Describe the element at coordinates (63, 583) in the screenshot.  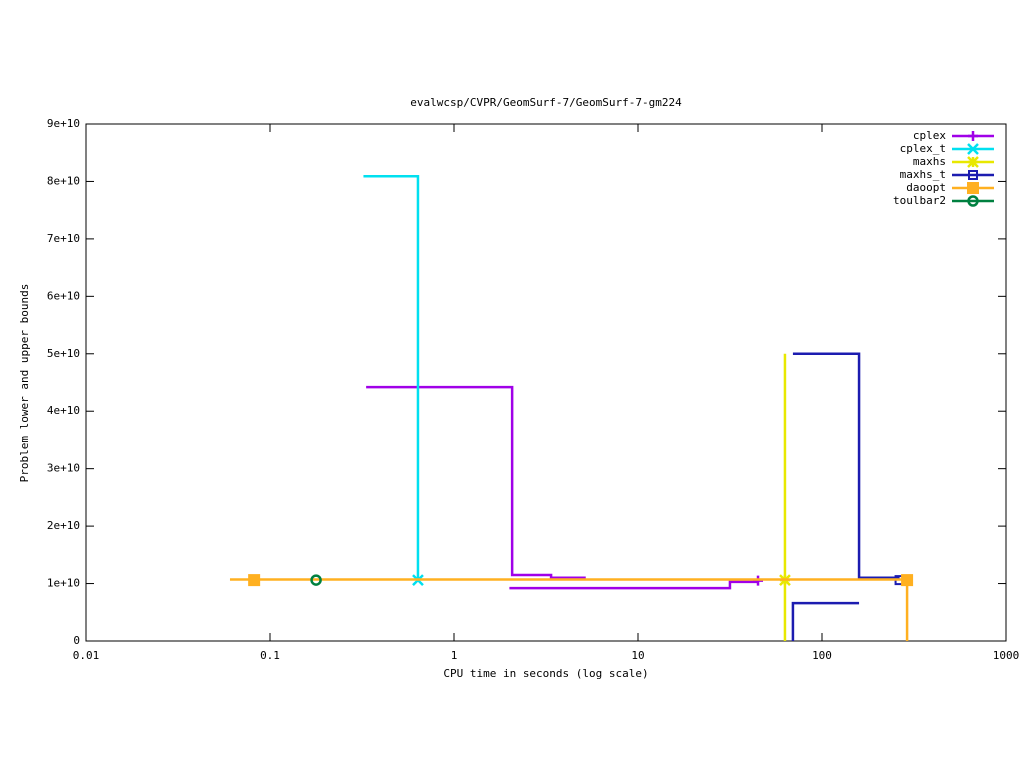
I see `y-tick-label: 1e+10` at that location.